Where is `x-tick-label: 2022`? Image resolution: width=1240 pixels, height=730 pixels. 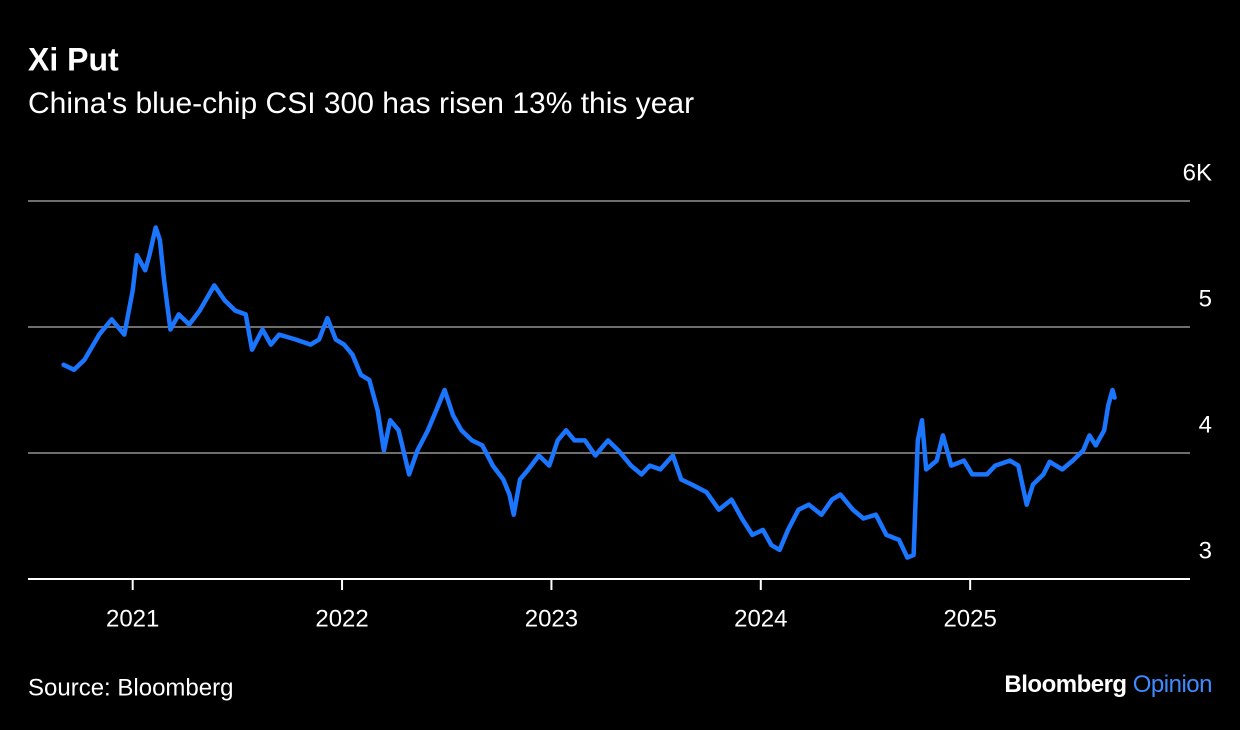
x-tick-label: 2022 is located at coordinates (341, 618).